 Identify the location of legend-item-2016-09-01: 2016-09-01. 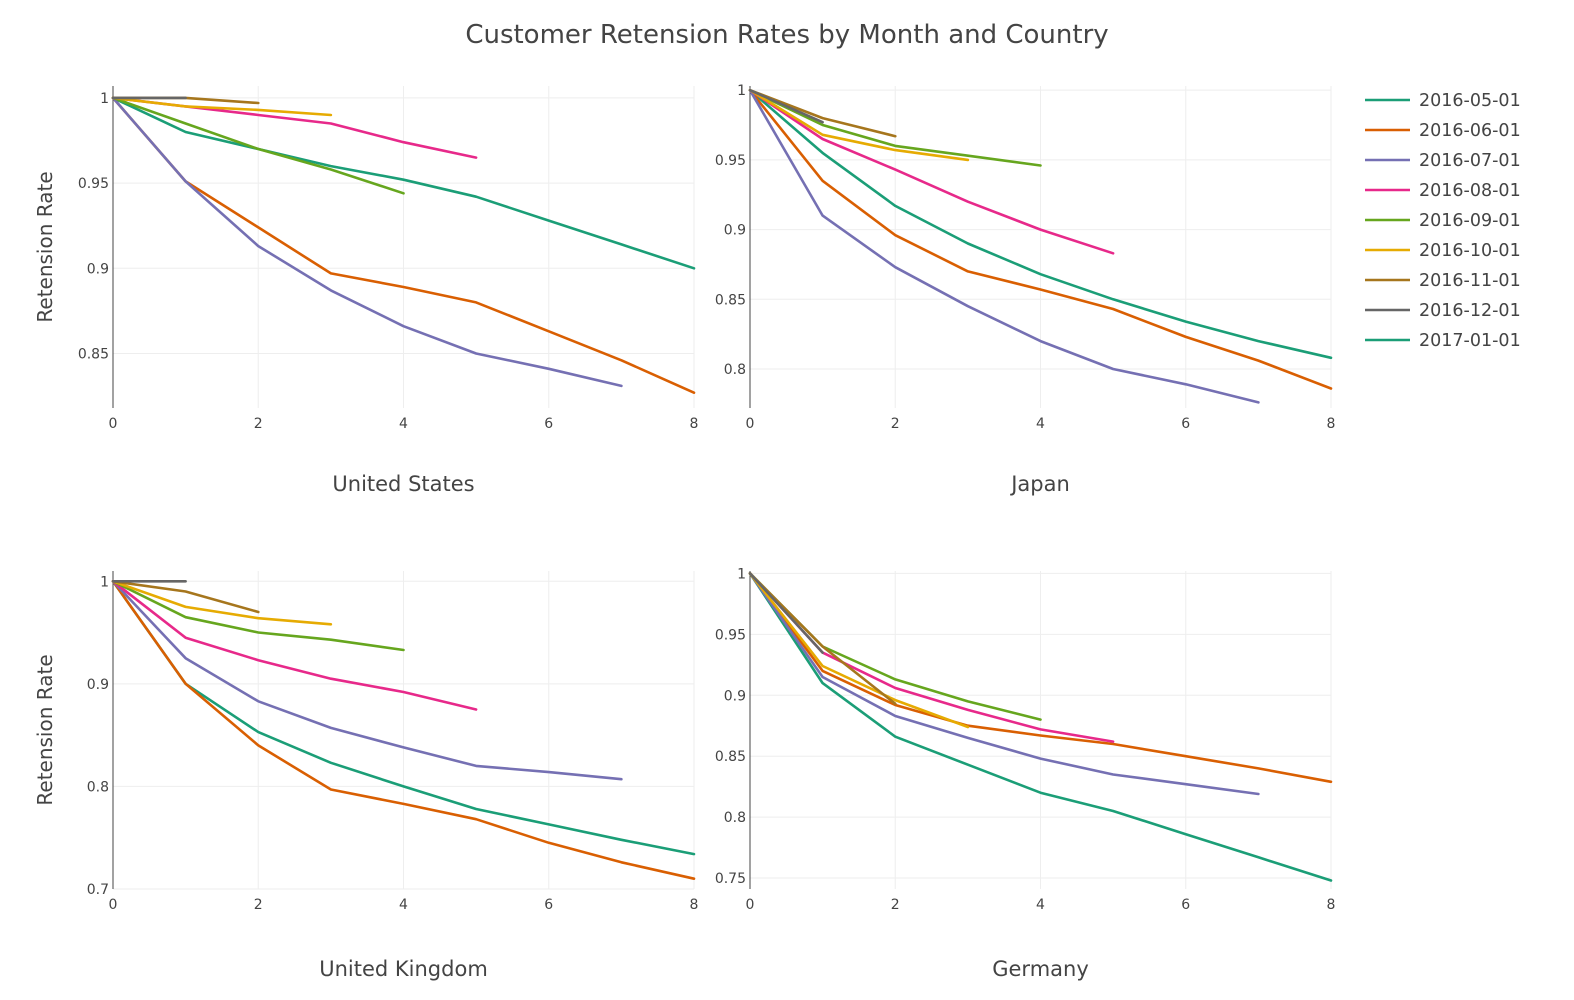
(1443, 221).